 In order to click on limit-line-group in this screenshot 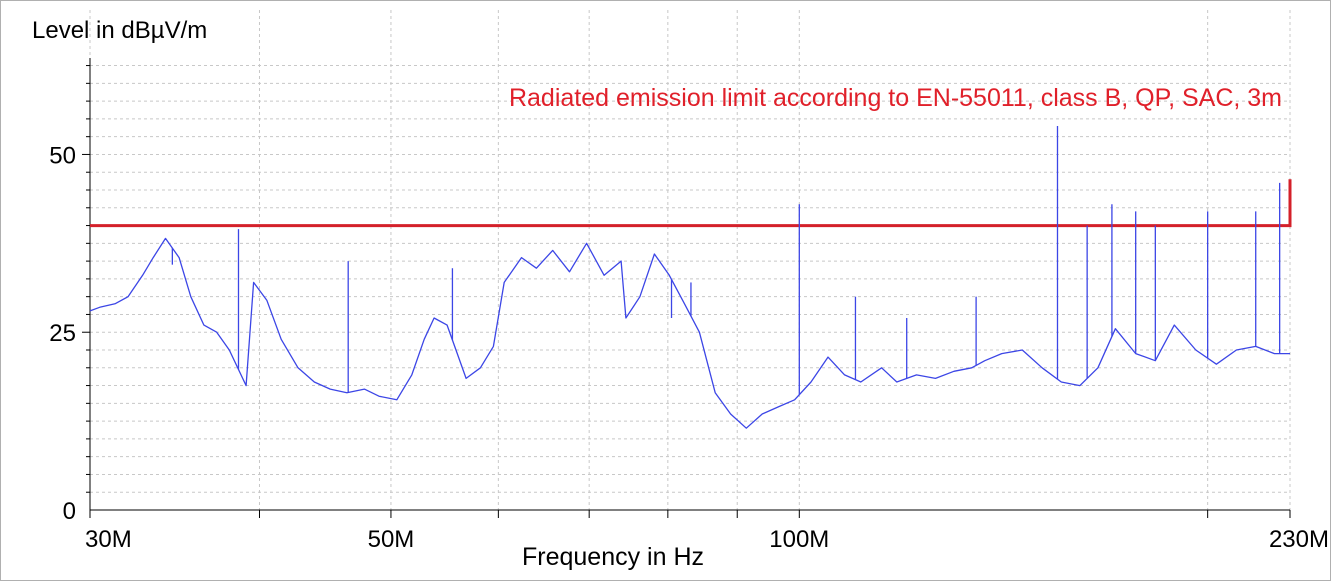, I will do `click(691, 203)`.